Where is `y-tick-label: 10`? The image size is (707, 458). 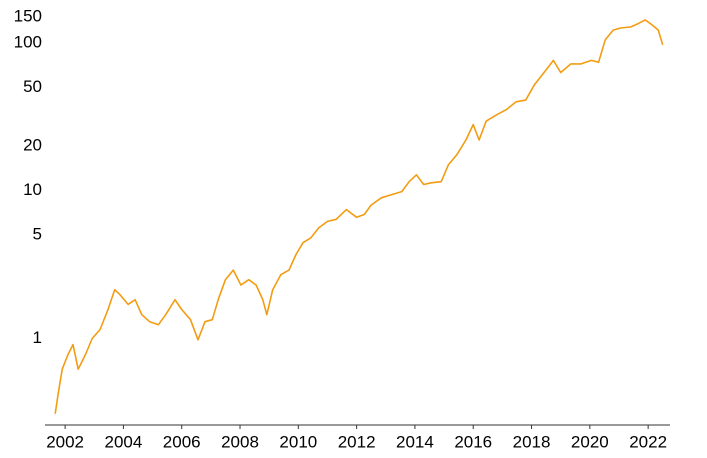
y-tick-label: 10 is located at coordinates (32, 189).